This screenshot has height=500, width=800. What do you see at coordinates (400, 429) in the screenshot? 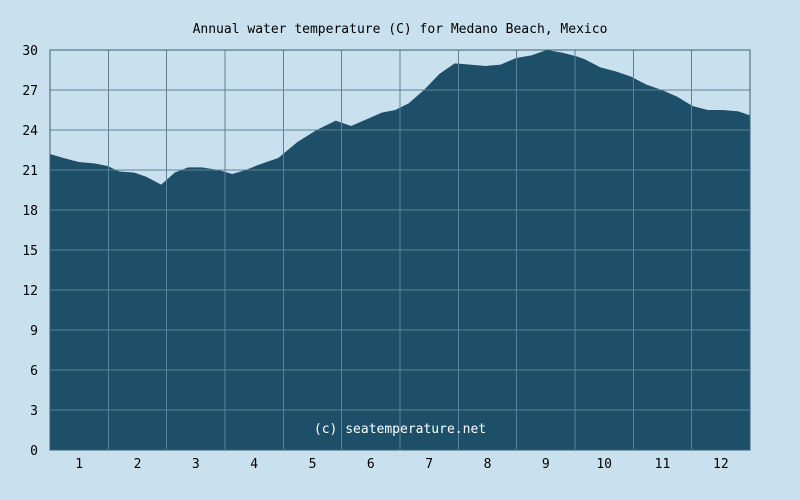
I see `watermark-text: (c) seatemperature.net` at bounding box center [400, 429].